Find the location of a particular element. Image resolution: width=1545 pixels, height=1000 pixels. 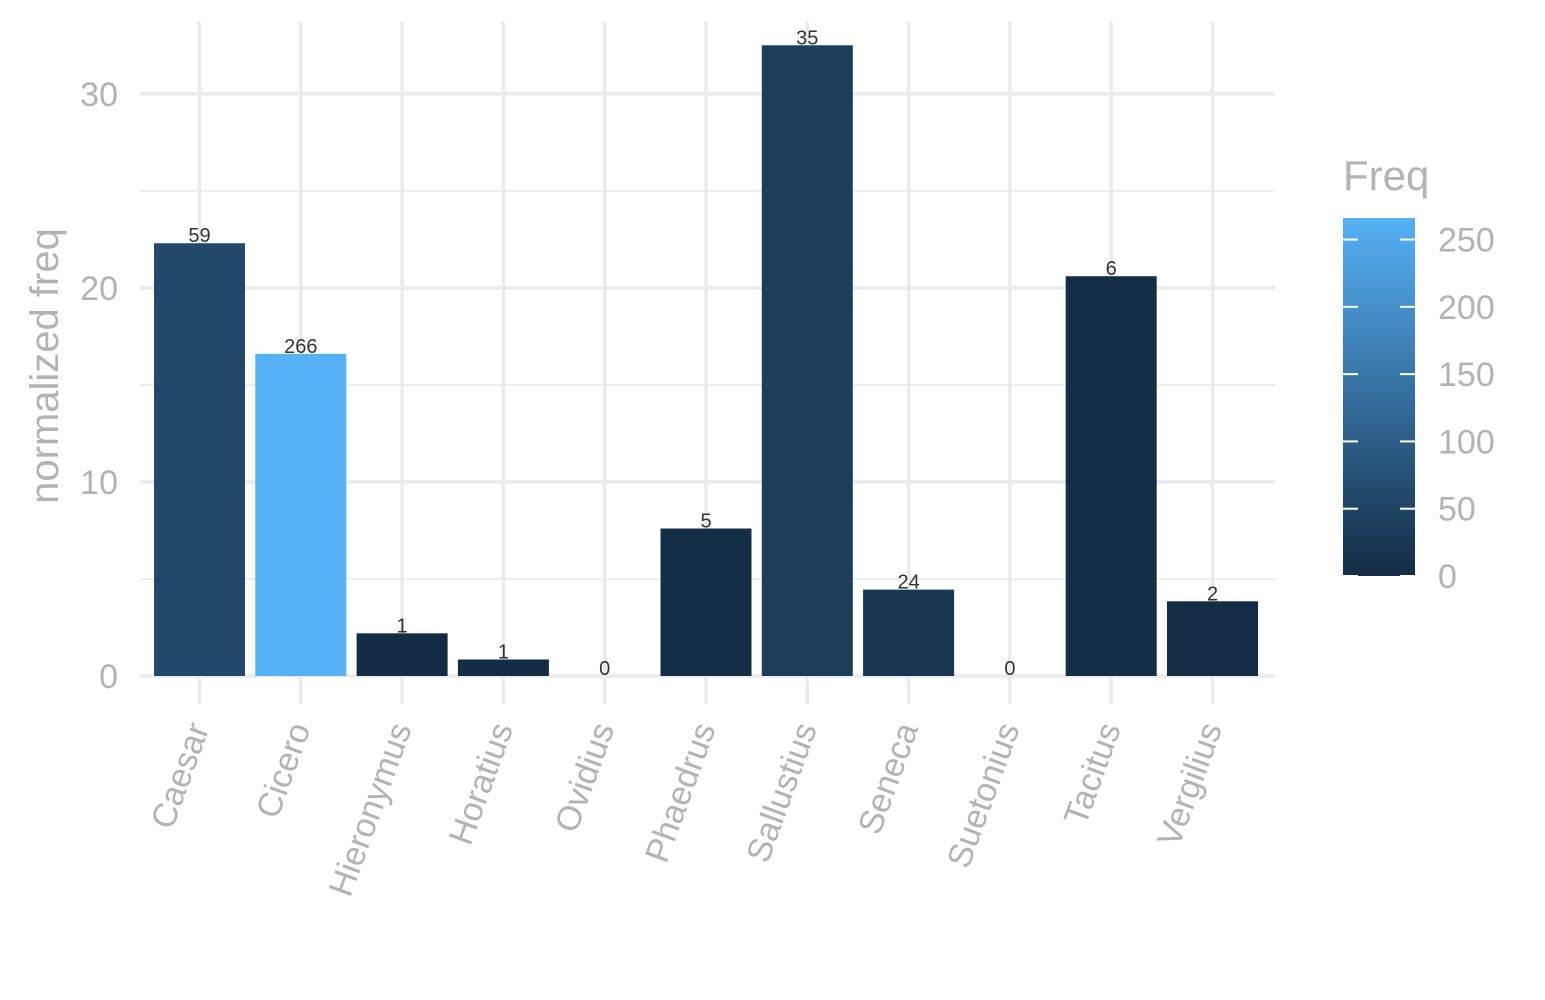

bar-vergilius is located at coordinates (1212, 638).